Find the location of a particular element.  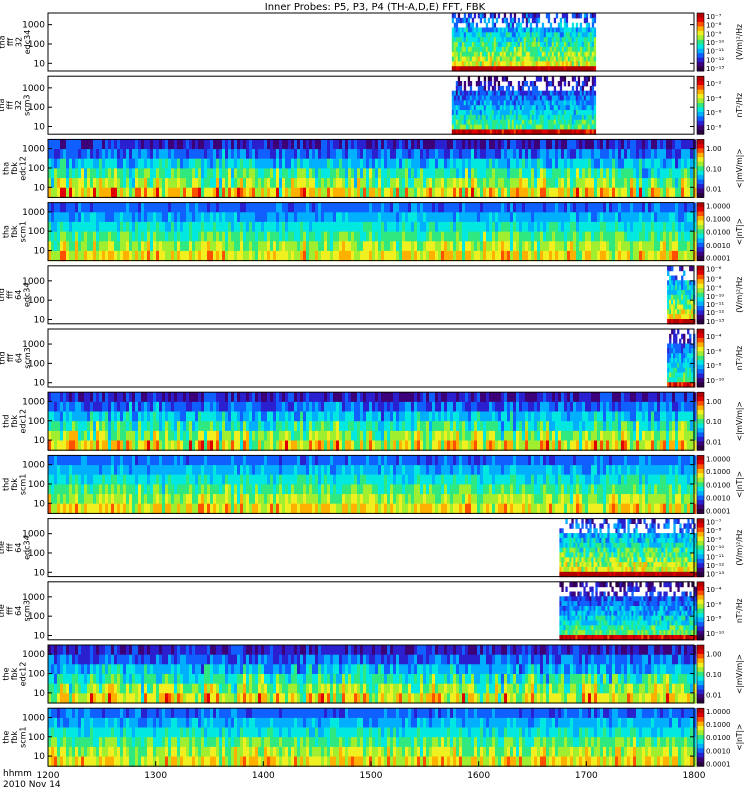

xtick-label: 1400 is located at coordinates (263, 776).